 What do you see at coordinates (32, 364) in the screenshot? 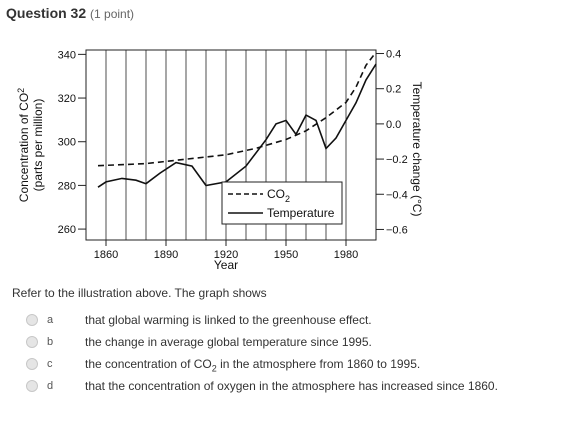
I see `radio-button-c` at bounding box center [32, 364].